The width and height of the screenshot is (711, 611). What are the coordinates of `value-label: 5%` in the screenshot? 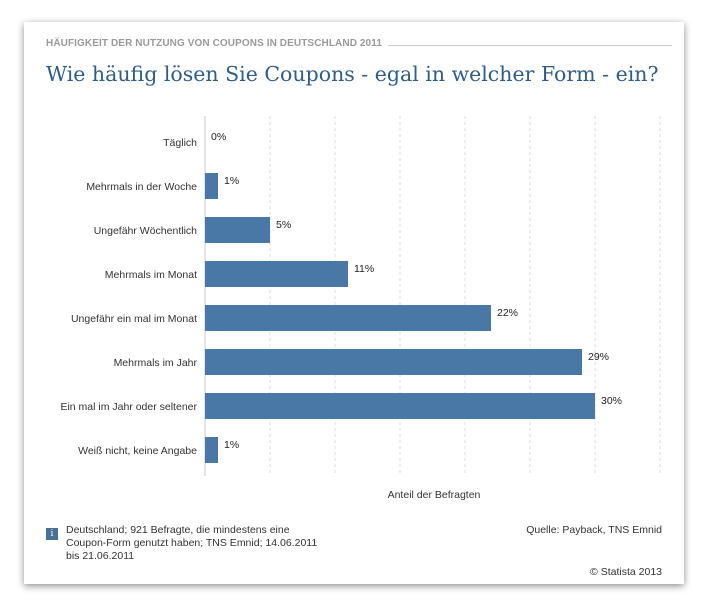 It's located at (283, 225).